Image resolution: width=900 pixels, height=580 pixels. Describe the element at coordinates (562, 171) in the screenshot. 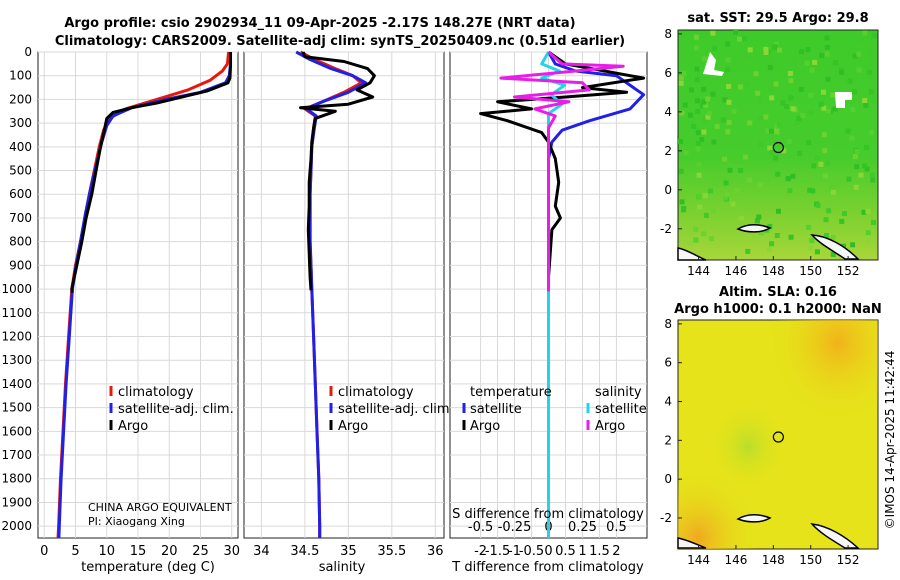

I see `series-line-salinity-argo` at that location.